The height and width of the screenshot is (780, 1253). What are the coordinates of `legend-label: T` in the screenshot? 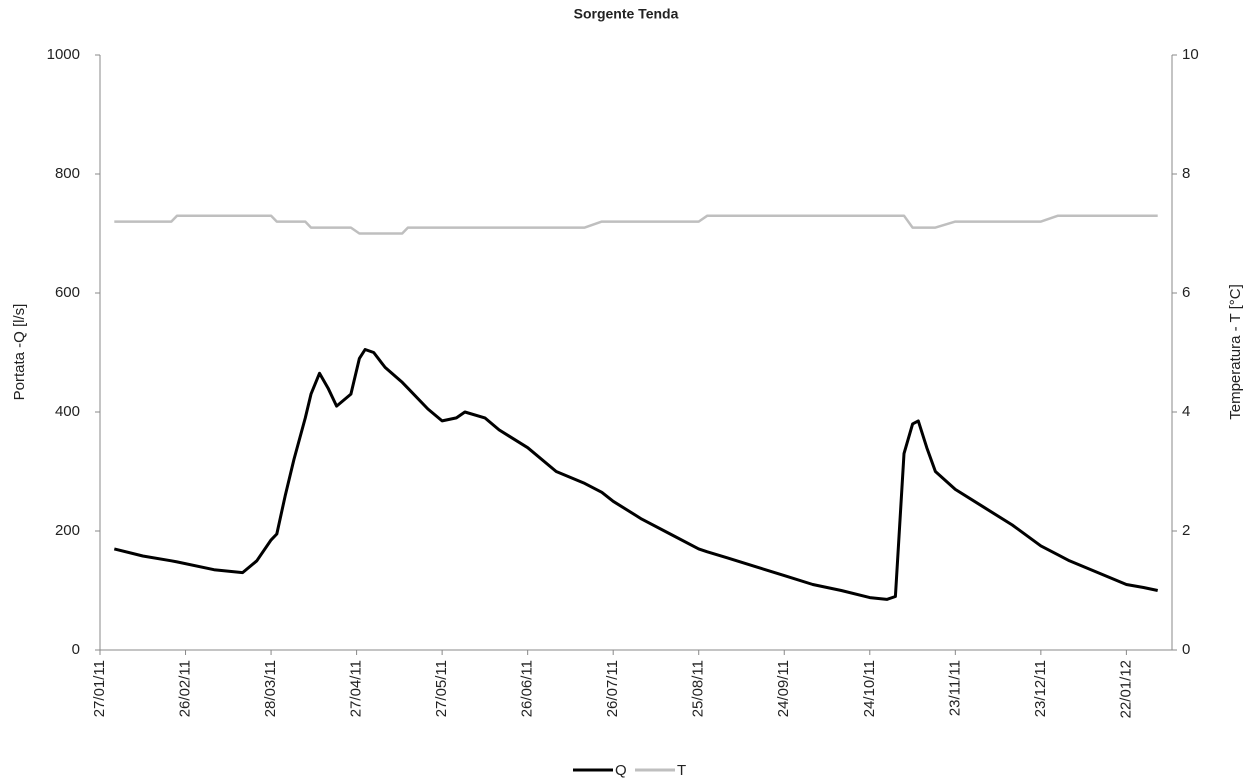 It's located at (681, 770).